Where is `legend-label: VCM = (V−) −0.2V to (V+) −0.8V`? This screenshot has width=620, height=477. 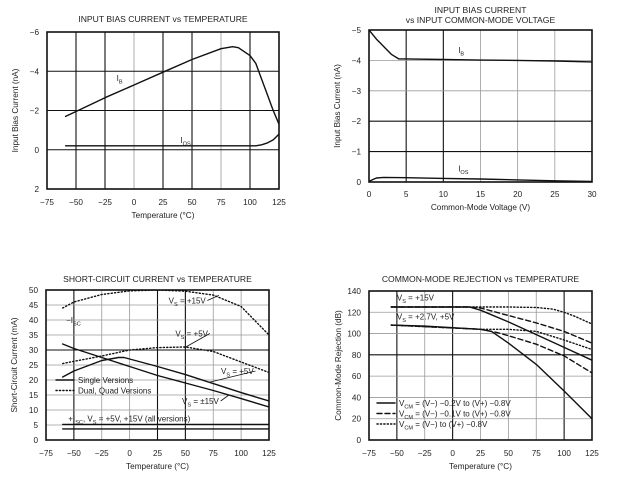 legend-label: VCM = (V−) −0.2V to (V+) −0.8V is located at coordinates (455, 405).